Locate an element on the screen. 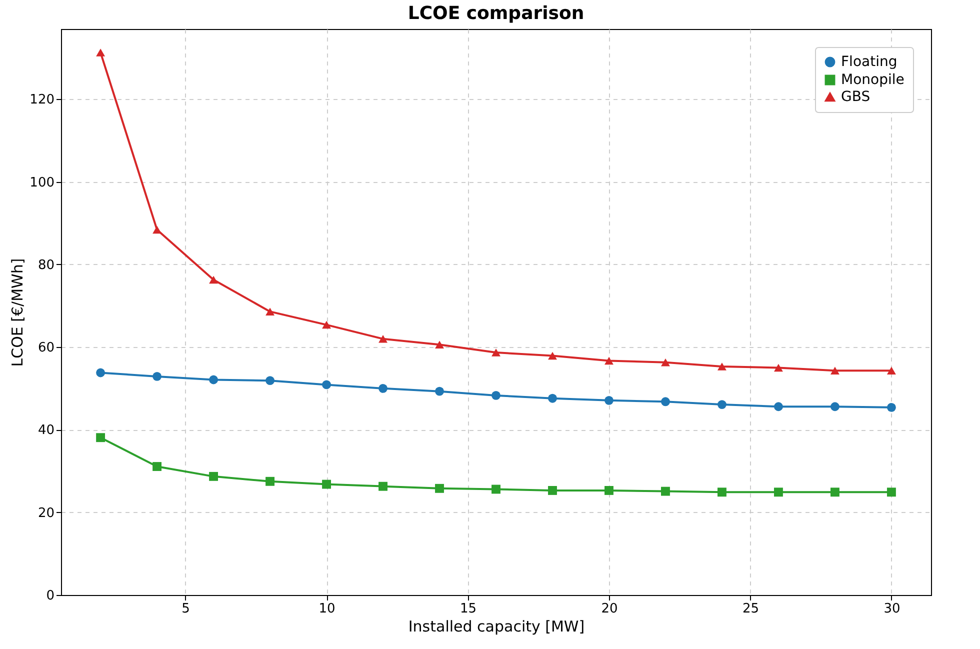  y-tick-label: 40 is located at coordinates (46, 430).